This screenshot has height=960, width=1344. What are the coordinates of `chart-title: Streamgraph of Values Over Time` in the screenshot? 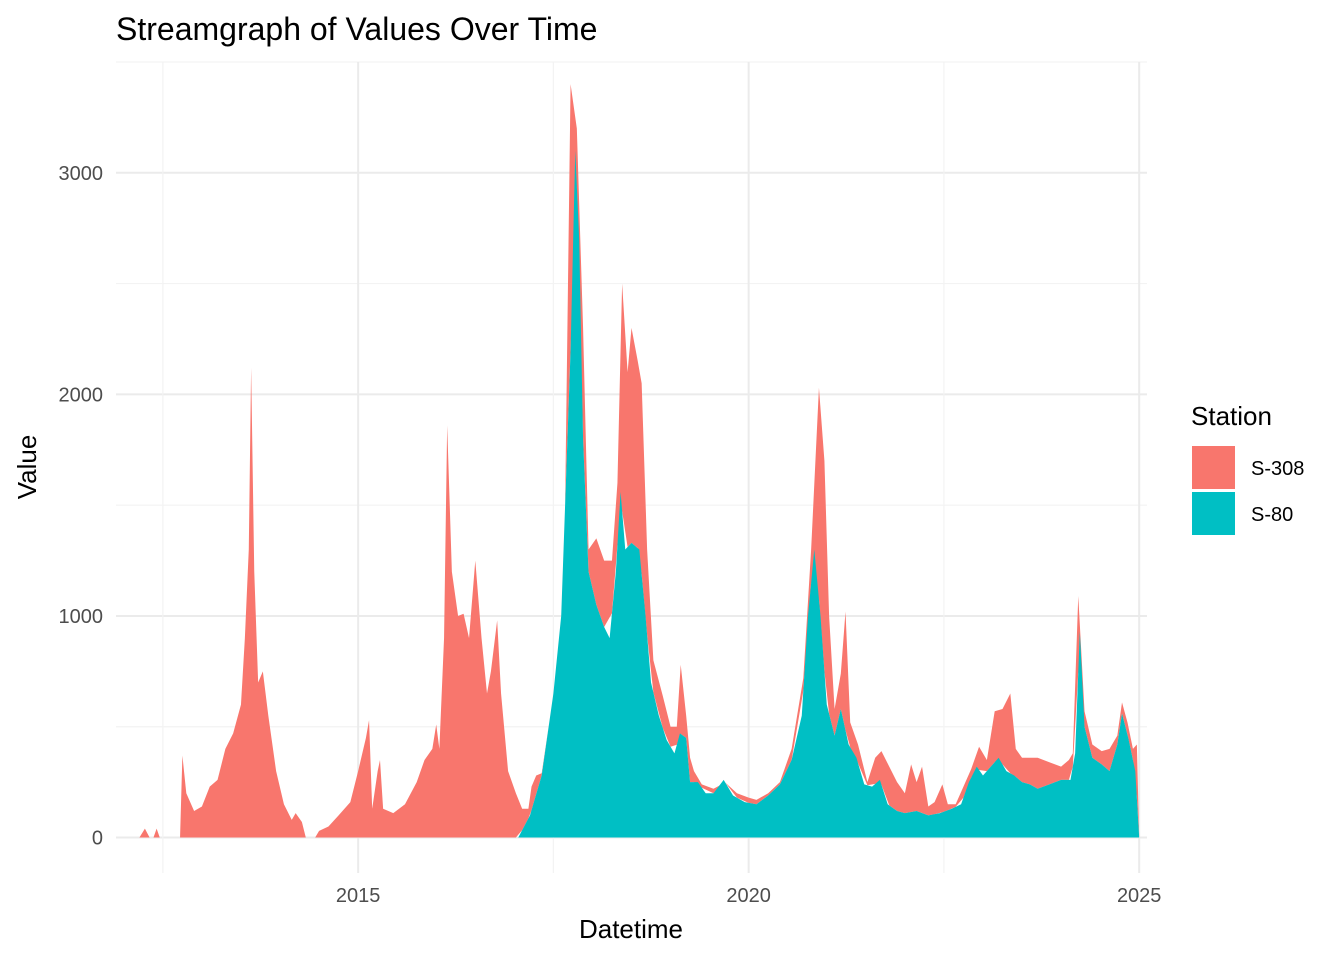 It's located at (356, 29).